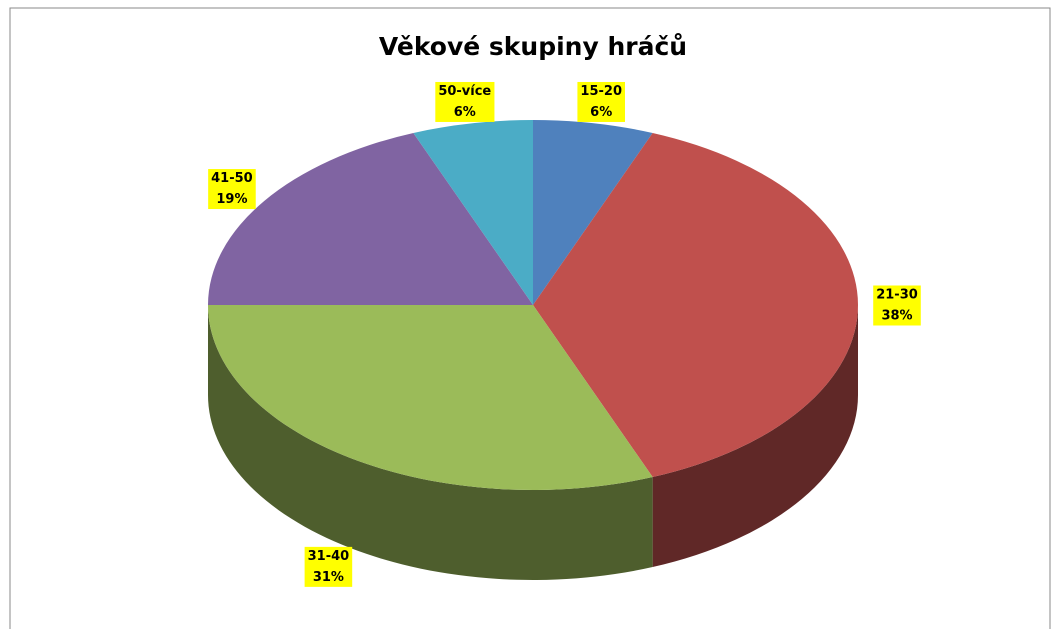 The height and width of the screenshot is (629, 1058). What do you see at coordinates (464, 91) in the screenshot?
I see `label-category: 50-více` at bounding box center [464, 91].